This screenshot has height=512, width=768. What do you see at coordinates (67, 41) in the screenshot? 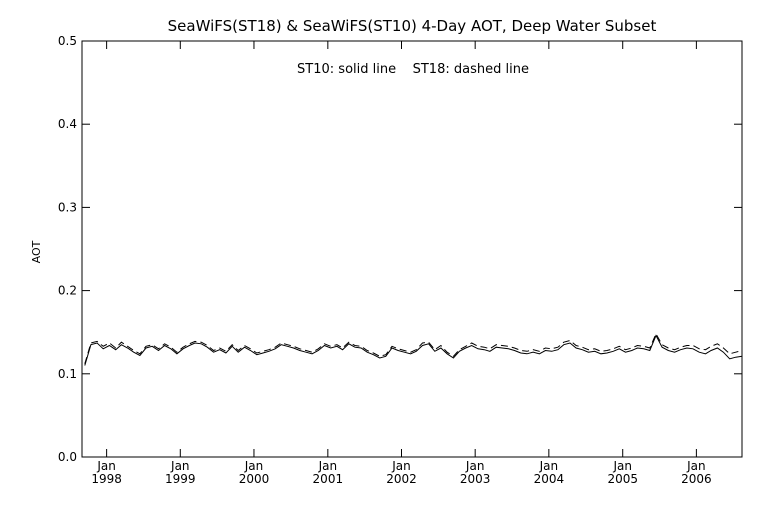
I see `y-tick-label: 0.5` at bounding box center [67, 41].